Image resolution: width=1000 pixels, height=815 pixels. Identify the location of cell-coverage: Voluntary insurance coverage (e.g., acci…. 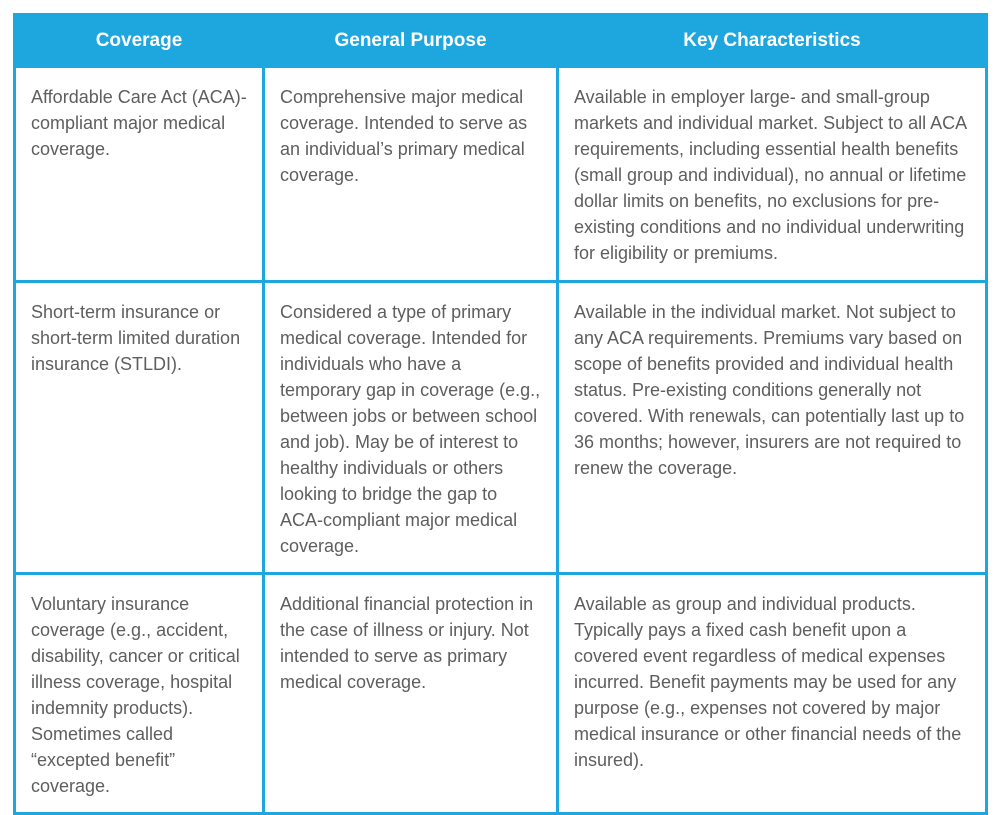
(139, 693).